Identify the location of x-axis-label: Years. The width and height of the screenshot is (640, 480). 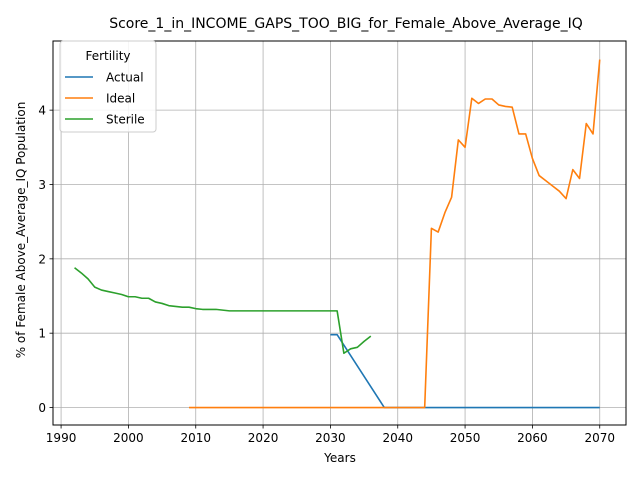
(339, 458).